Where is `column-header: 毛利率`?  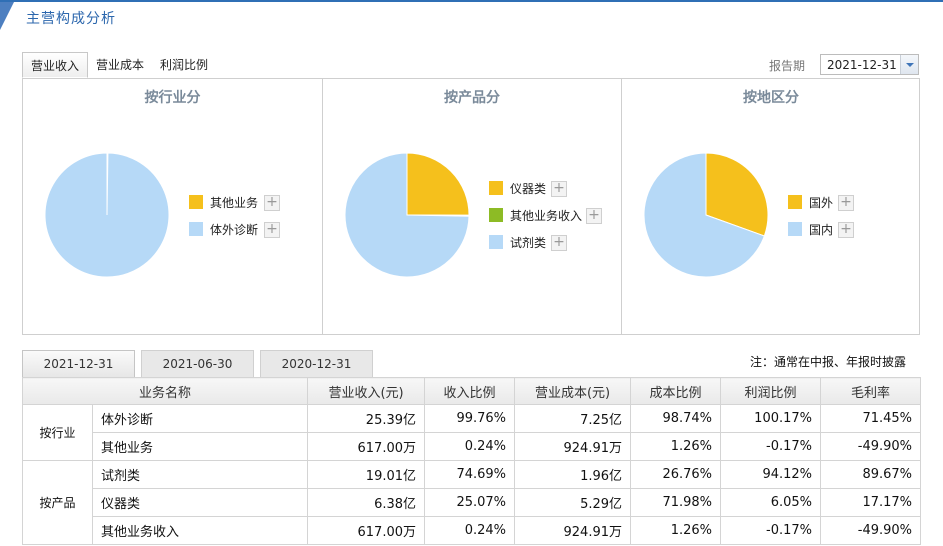 column-header: 毛利率 is located at coordinates (871, 391).